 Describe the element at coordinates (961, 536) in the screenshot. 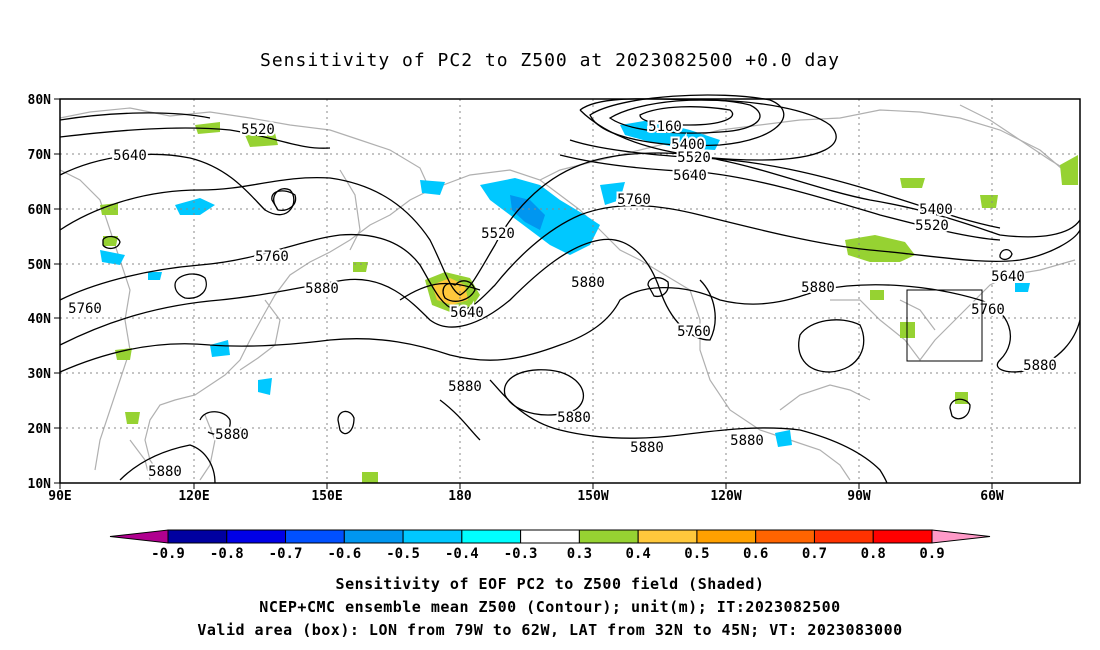

I see `colorbar-max-arrow` at that location.